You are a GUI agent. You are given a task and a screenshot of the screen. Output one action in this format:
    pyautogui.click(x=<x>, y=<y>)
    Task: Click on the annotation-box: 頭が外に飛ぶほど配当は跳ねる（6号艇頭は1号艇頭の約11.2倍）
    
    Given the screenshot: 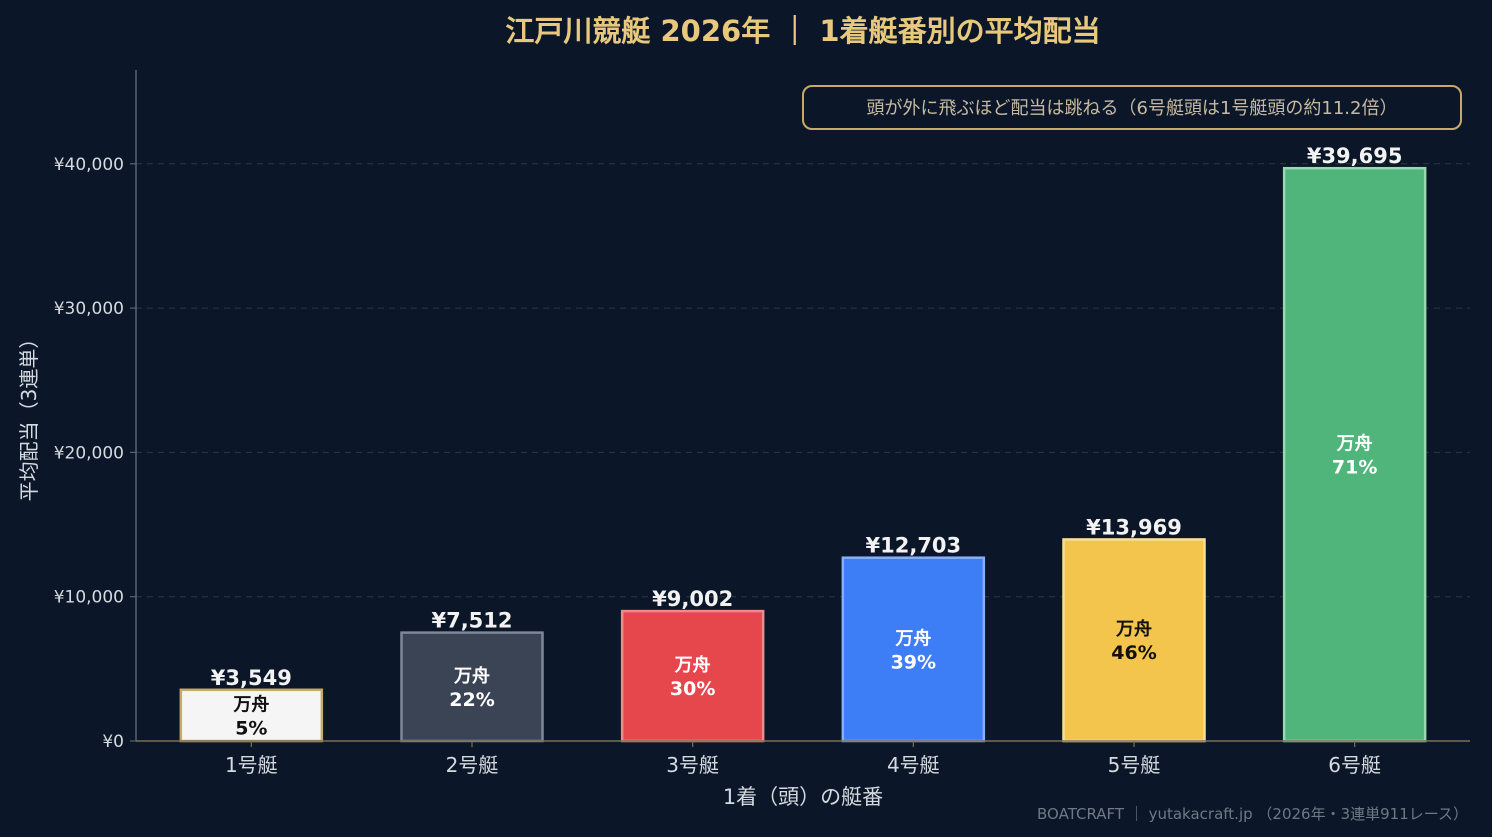 What is the action you would take?
    pyautogui.click(x=1132, y=107)
    